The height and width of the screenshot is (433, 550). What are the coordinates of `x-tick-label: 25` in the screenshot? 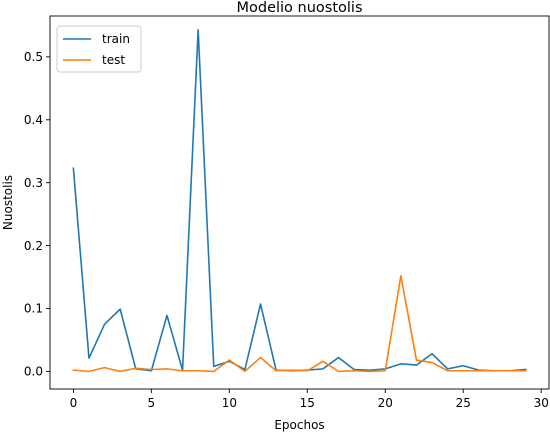 It's located at (463, 403).